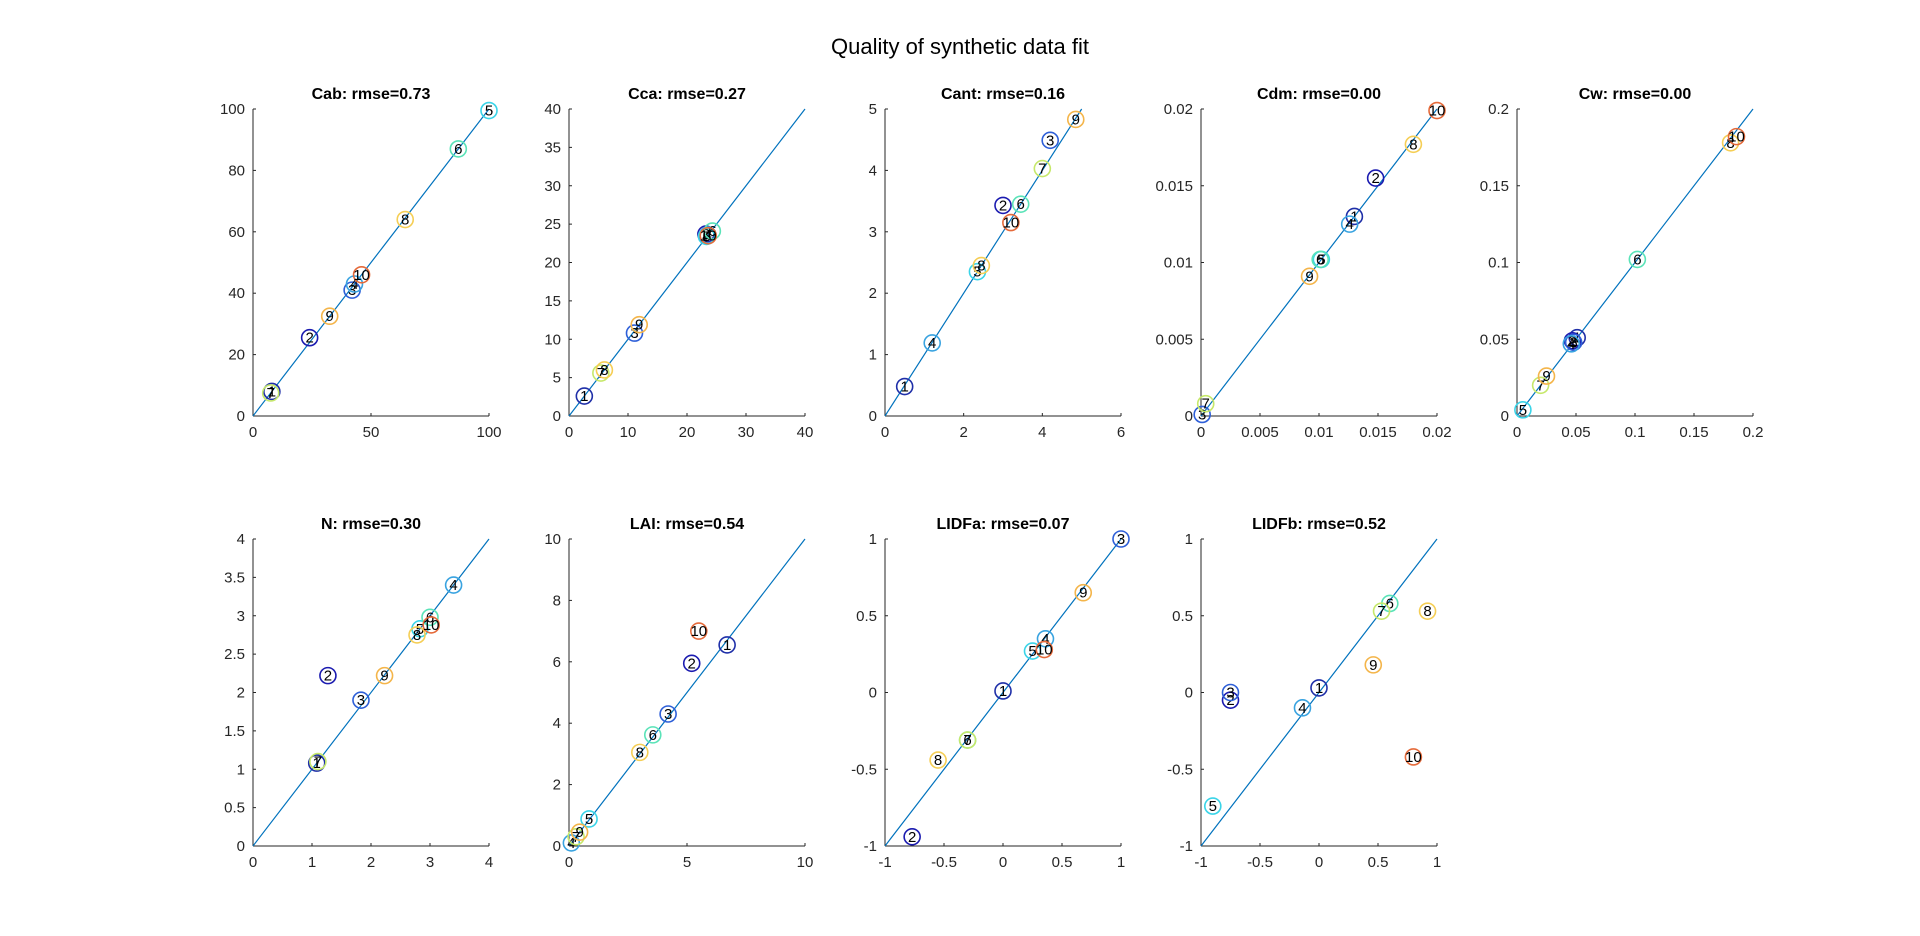 This screenshot has height=936, width=1920. I want to click on subplot-title: Cca: rmse=0.27, so click(687, 94).